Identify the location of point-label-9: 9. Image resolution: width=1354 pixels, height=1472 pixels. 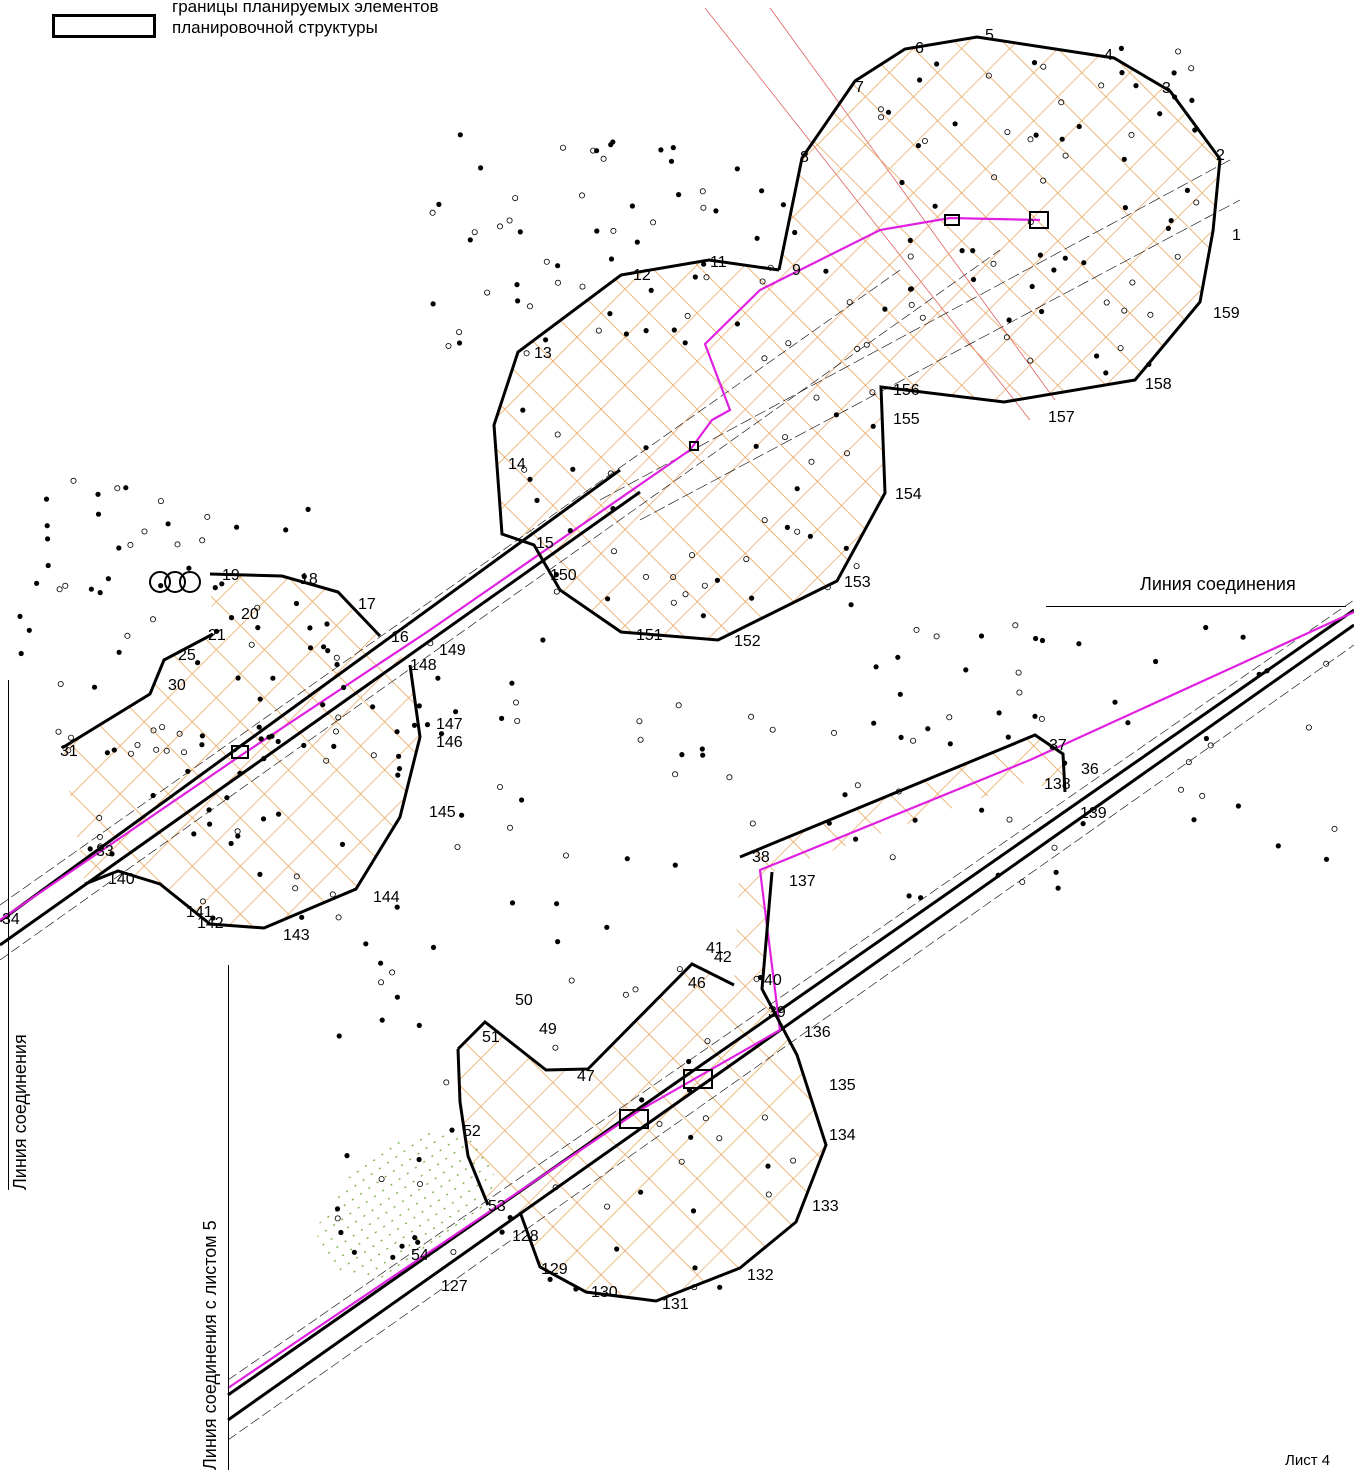
(796, 270).